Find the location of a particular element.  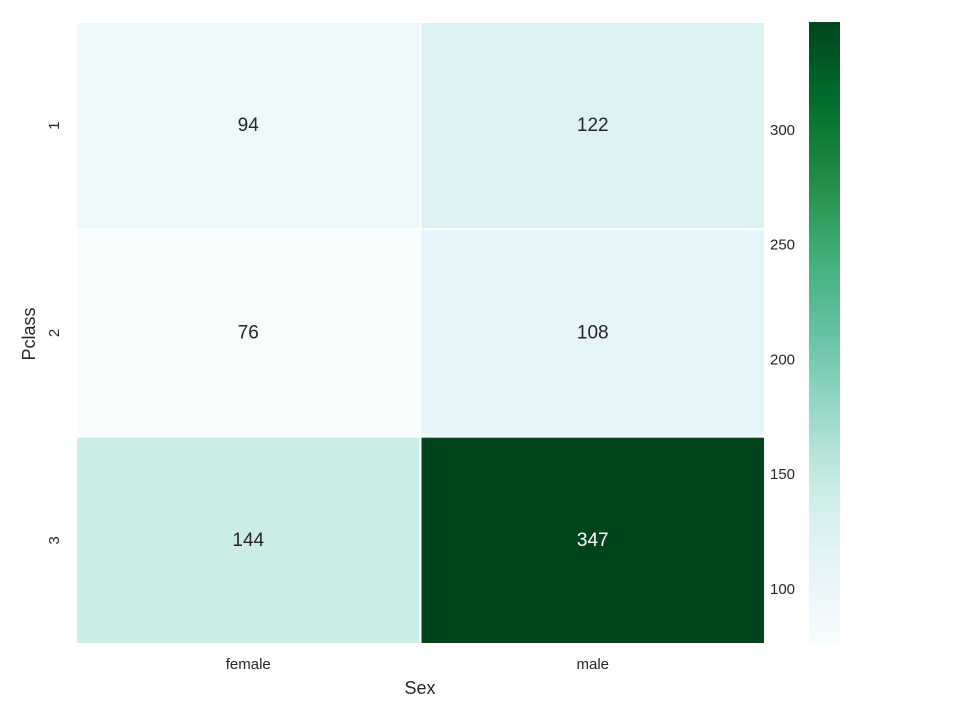

cell-value-label: 76 is located at coordinates (248, 333).